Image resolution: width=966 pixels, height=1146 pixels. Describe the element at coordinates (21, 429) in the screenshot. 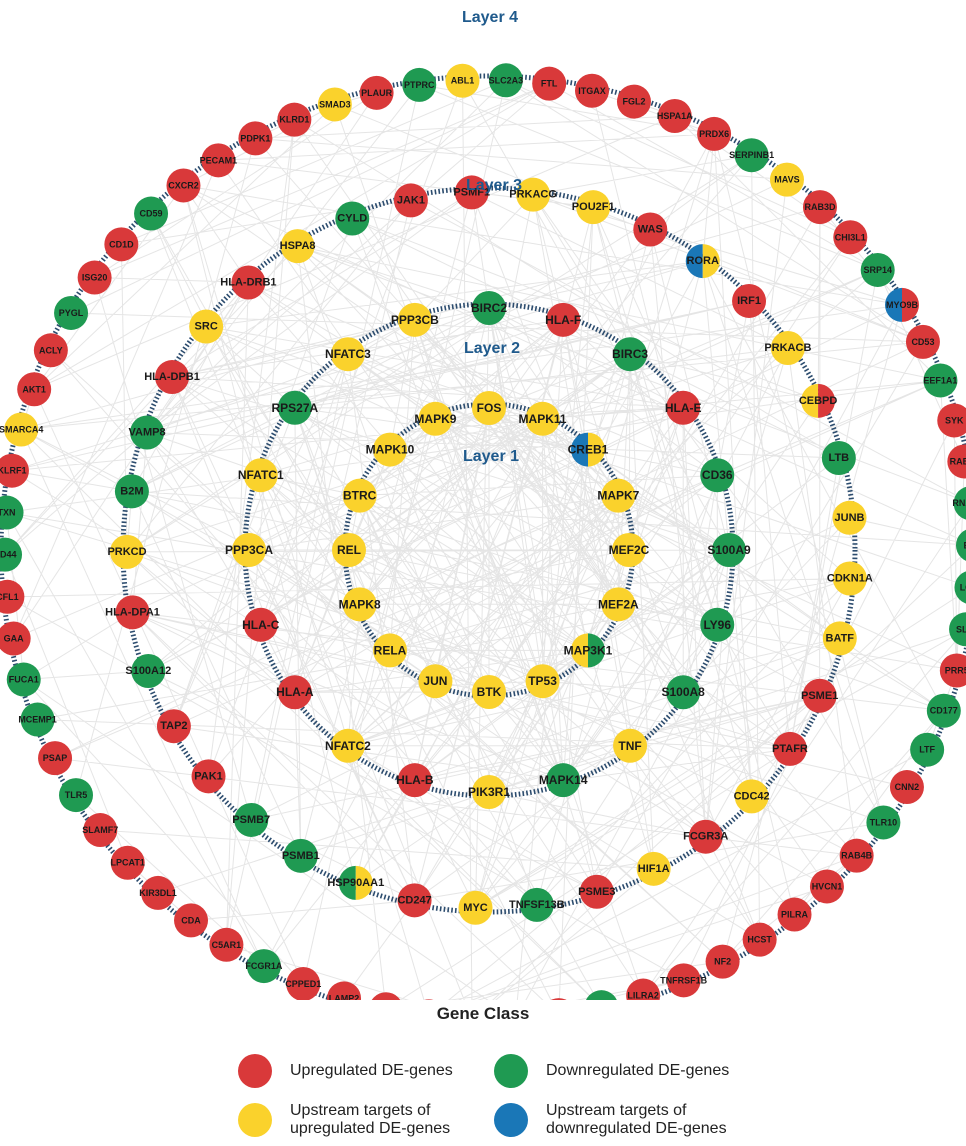

I see `gene-node-smarca4: SMARCA4` at that location.